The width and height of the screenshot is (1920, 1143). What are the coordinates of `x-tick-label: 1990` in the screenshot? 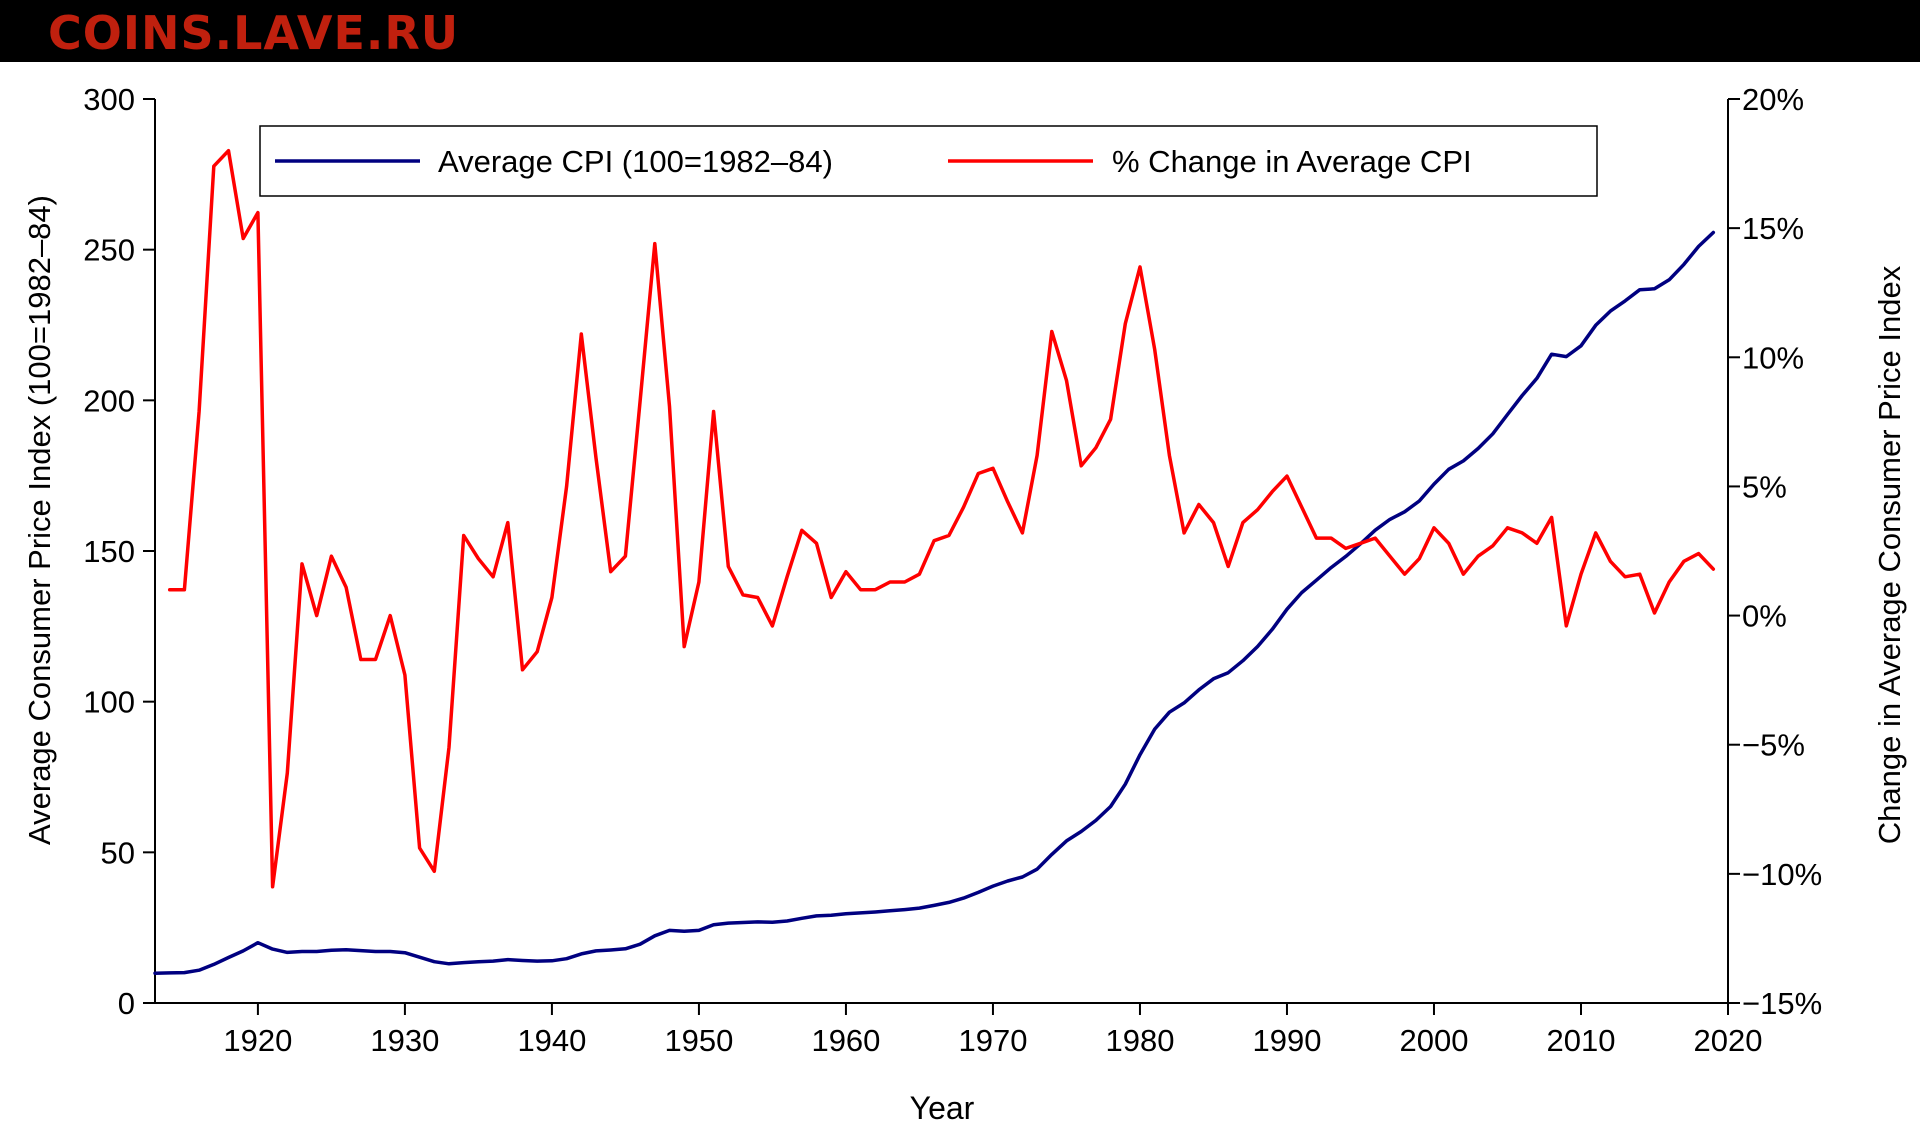 It's located at (1286, 1040).